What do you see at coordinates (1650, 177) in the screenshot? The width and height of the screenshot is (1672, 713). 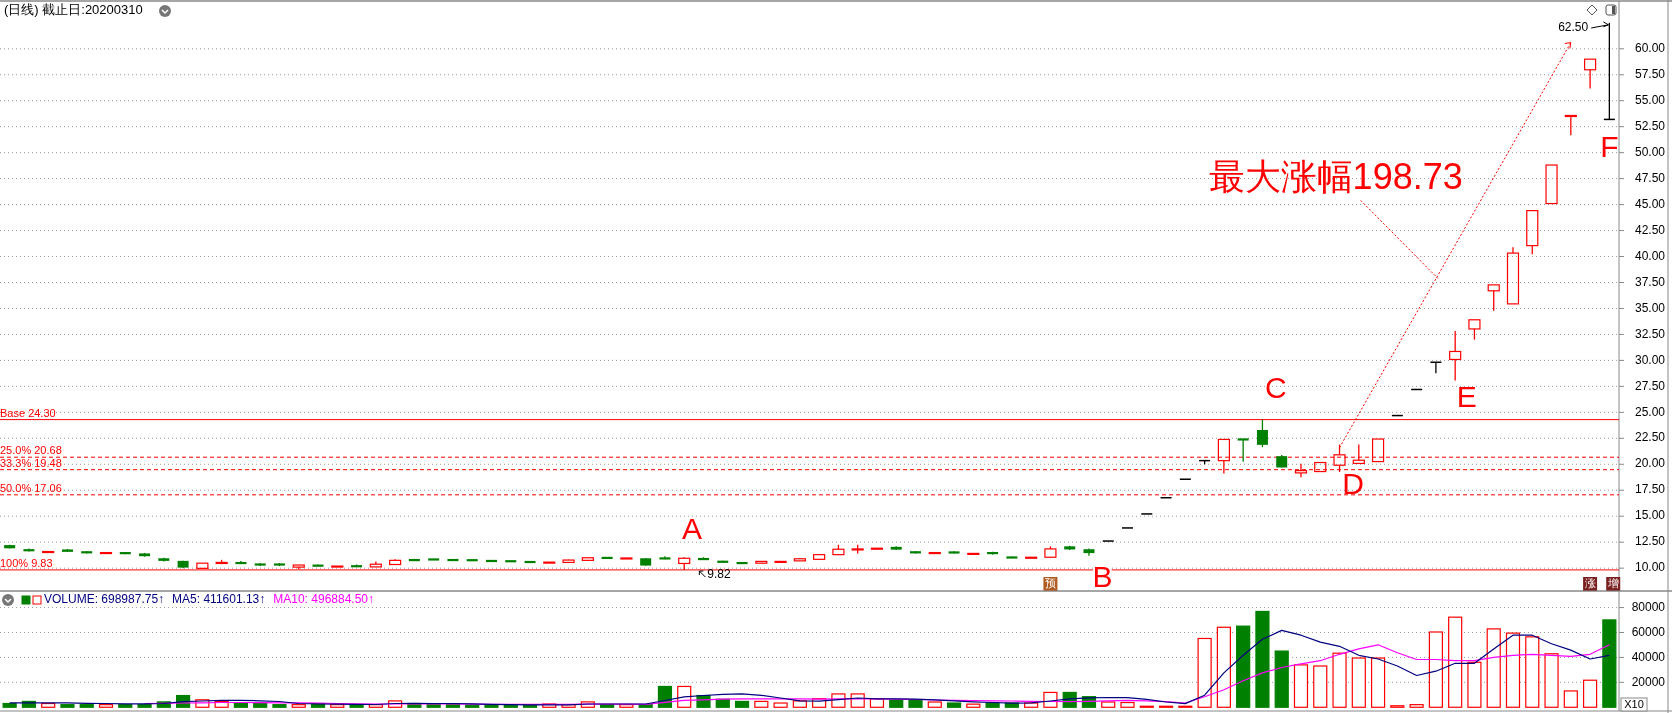 I see `y-tick-label: 47.50` at bounding box center [1650, 177].